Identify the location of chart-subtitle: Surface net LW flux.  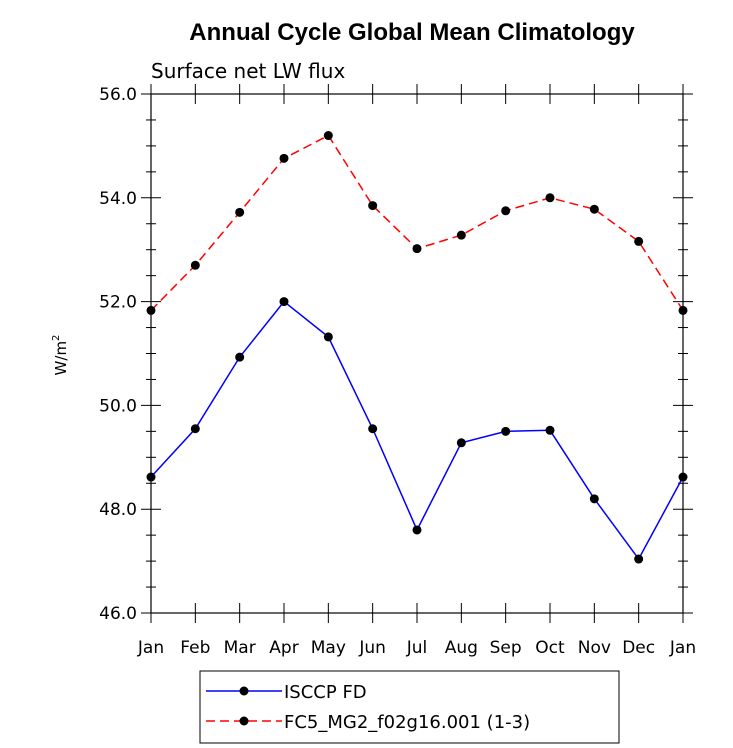
(248, 71).